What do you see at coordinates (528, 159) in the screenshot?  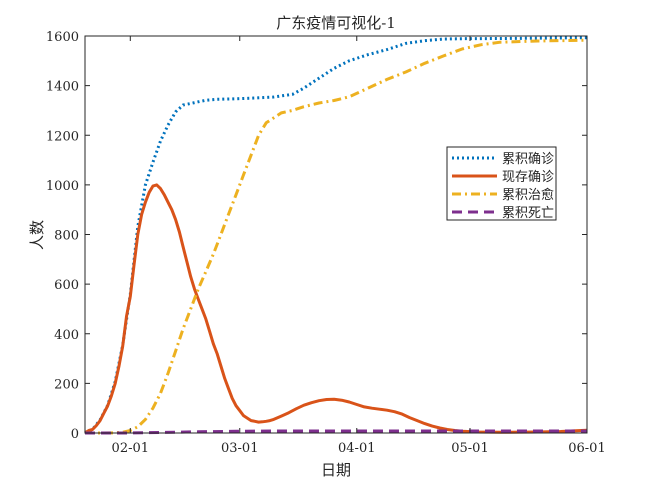 I see `legend-label-1: 累积确诊` at bounding box center [528, 159].